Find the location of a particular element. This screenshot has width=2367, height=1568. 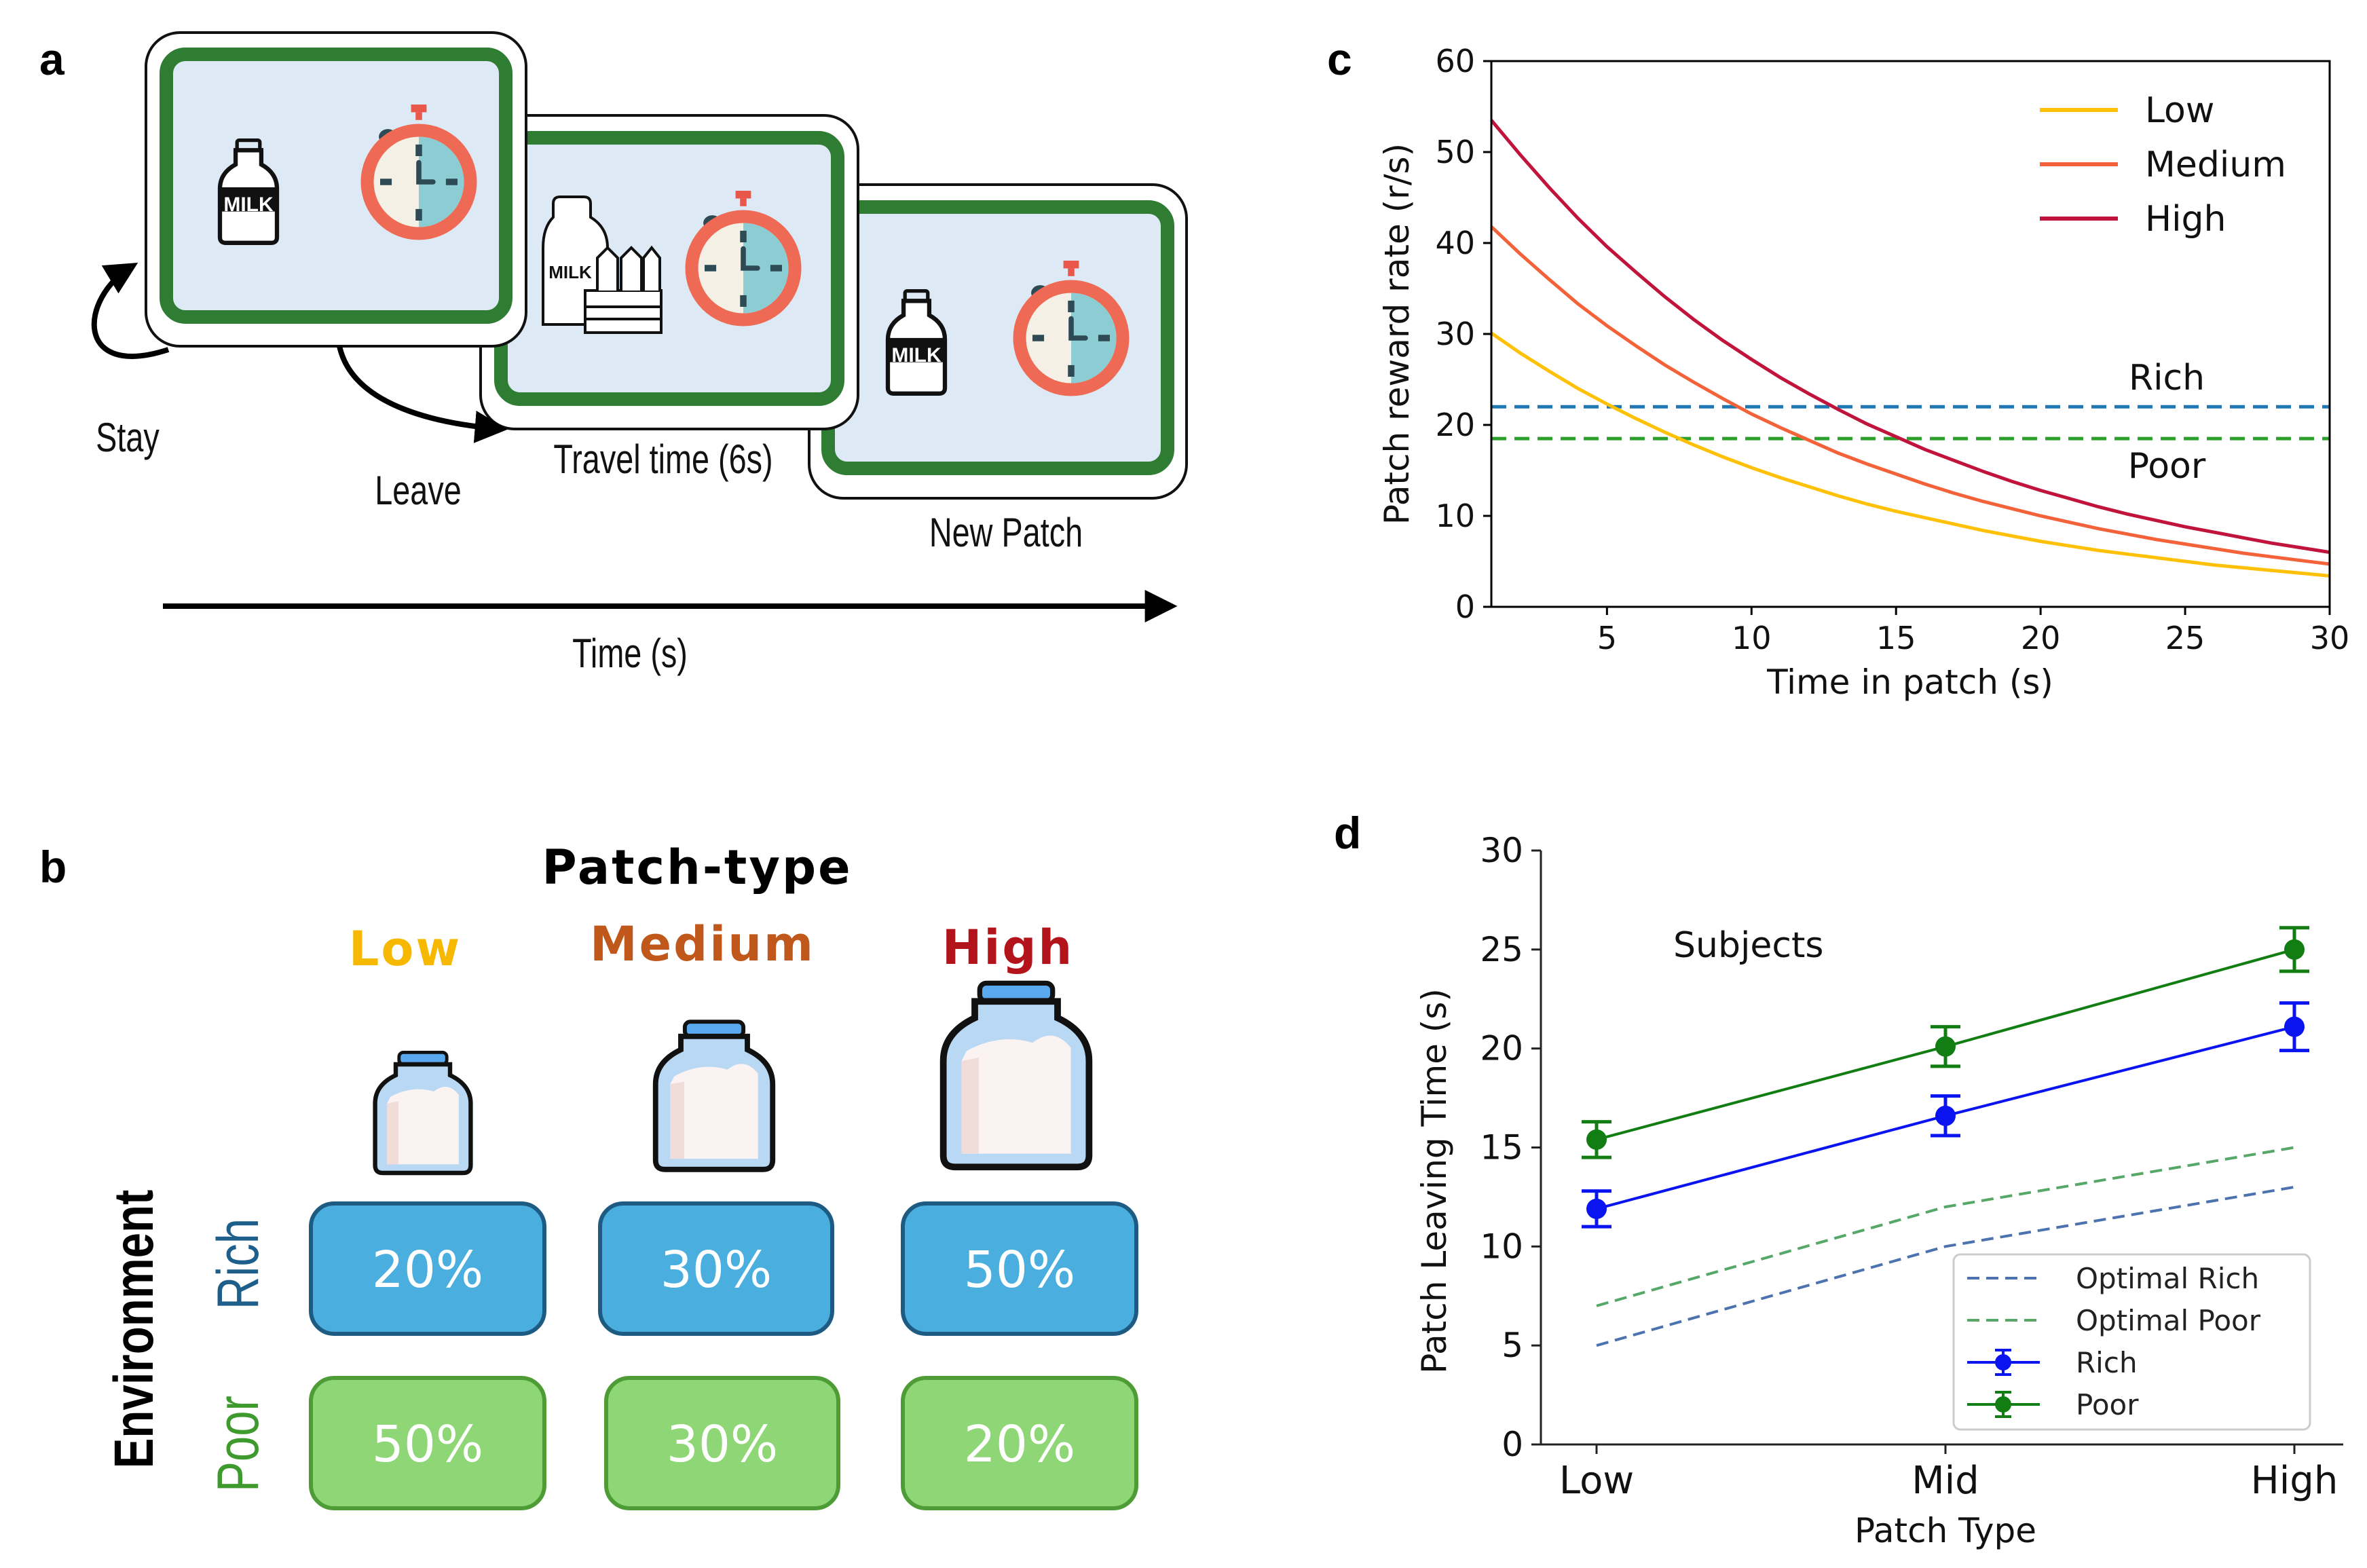

leave-arrow is located at coordinates (422, 395).